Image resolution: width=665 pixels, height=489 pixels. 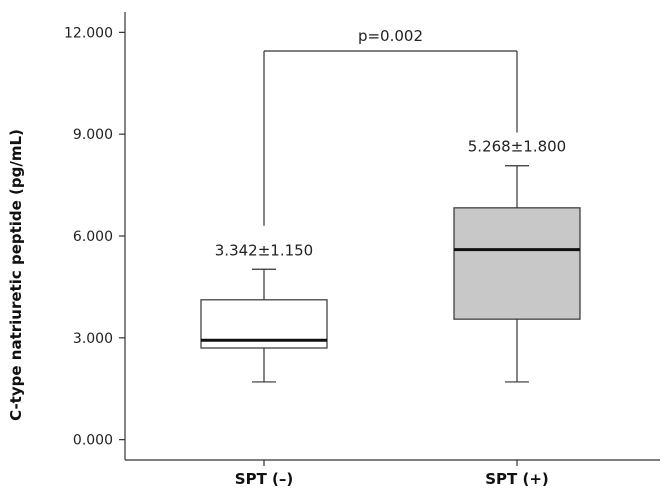 What do you see at coordinates (392, 474) in the screenshot?
I see `x-ticks: SPT (–) SPT (+)` at bounding box center [392, 474].